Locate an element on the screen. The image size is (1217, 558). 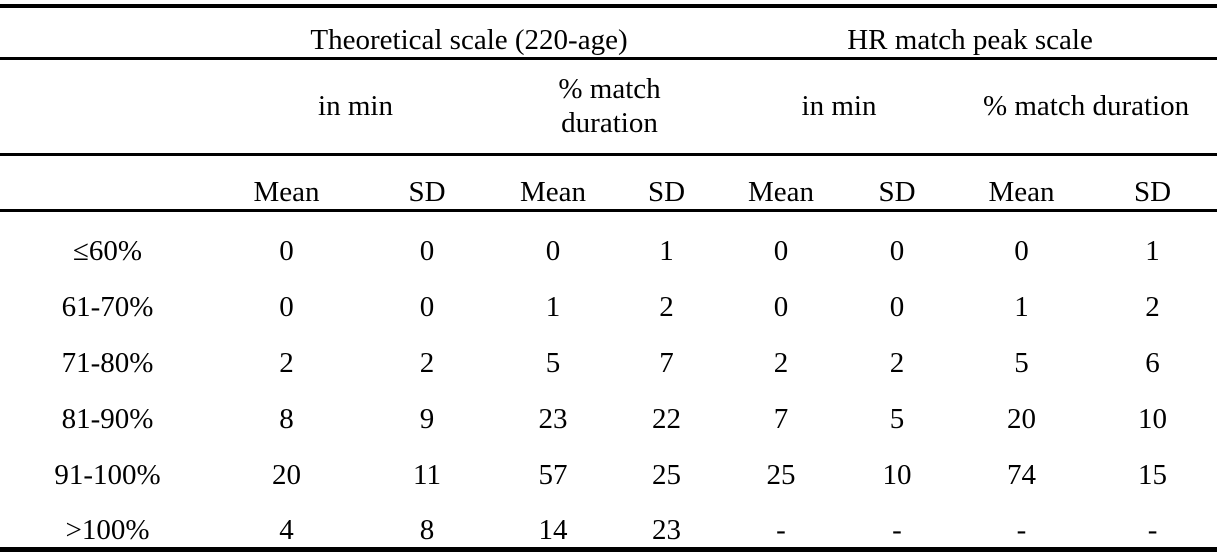
table-row-le60: ≤60% 0 0 0 1 0 0 0 1 is located at coordinates (608, 240).